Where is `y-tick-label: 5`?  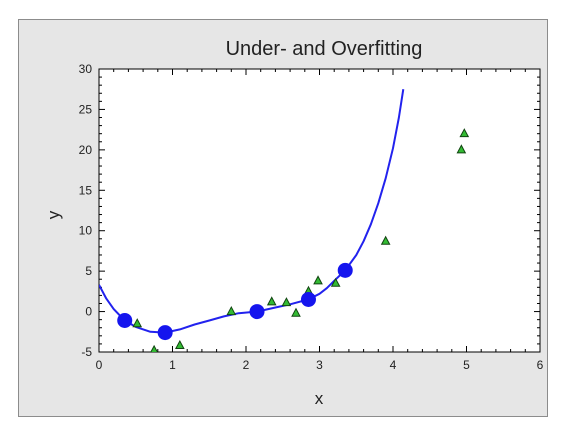 y-tick-label: 5 is located at coordinates (88, 271).